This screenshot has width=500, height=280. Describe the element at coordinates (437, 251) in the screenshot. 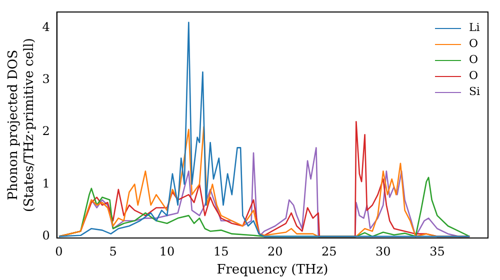

I see `x-tick-label: 35` at that location.